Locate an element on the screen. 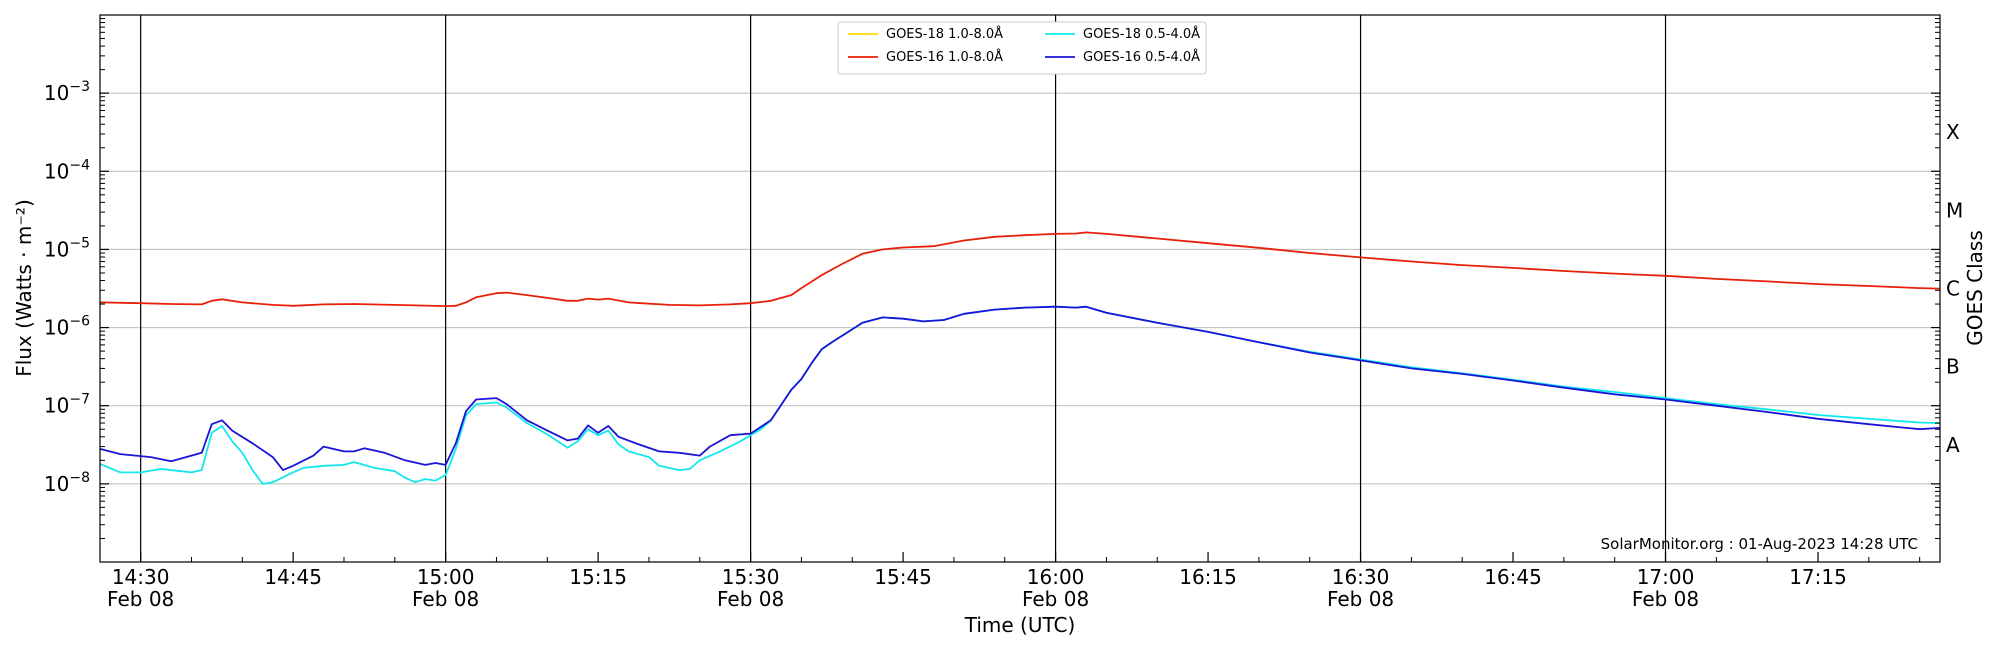  legend-label: GOES-16 0.5-4.0Å is located at coordinates (1141, 57).